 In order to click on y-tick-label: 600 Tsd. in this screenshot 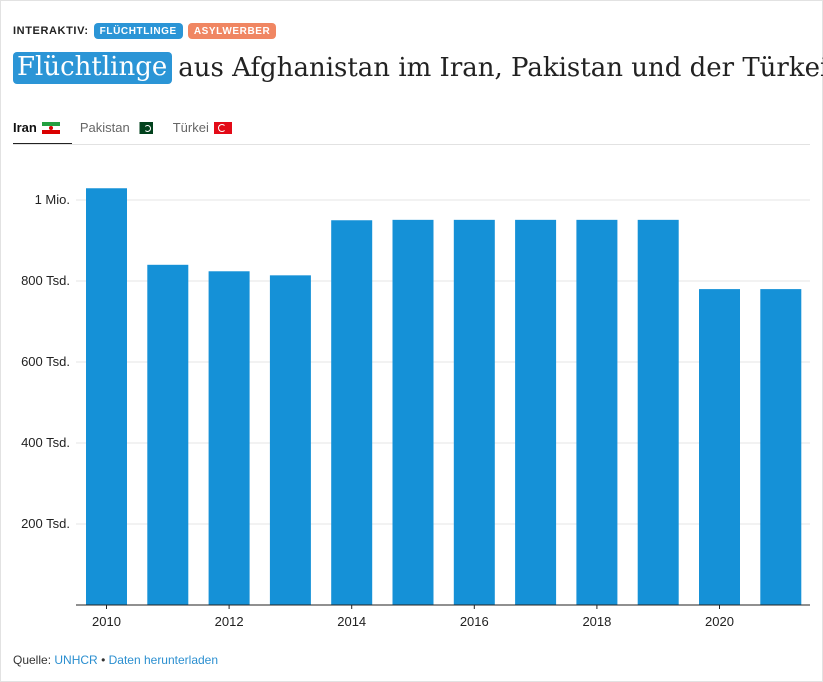, I will do `click(45, 361)`.